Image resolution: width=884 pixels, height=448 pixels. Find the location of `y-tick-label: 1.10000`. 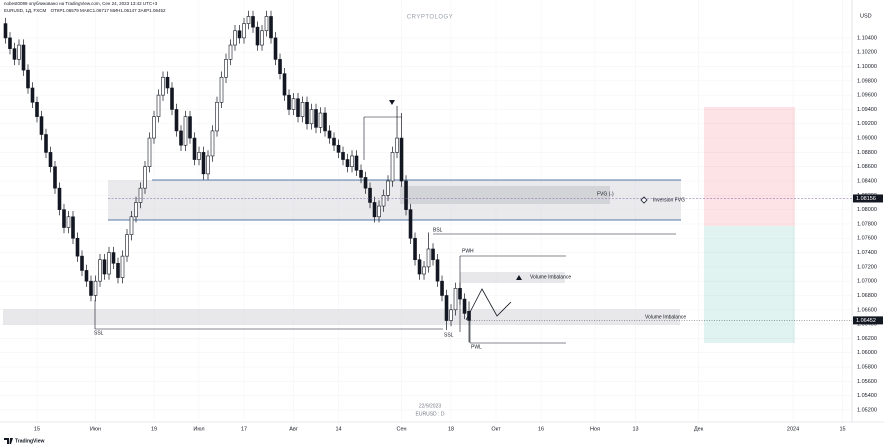

y-tick-label: 1.10000 is located at coordinates (867, 67).